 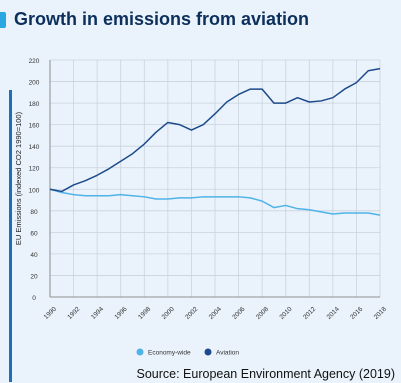 What do you see at coordinates (50, 312) in the screenshot?
I see `x-tick-label: 1990` at bounding box center [50, 312].